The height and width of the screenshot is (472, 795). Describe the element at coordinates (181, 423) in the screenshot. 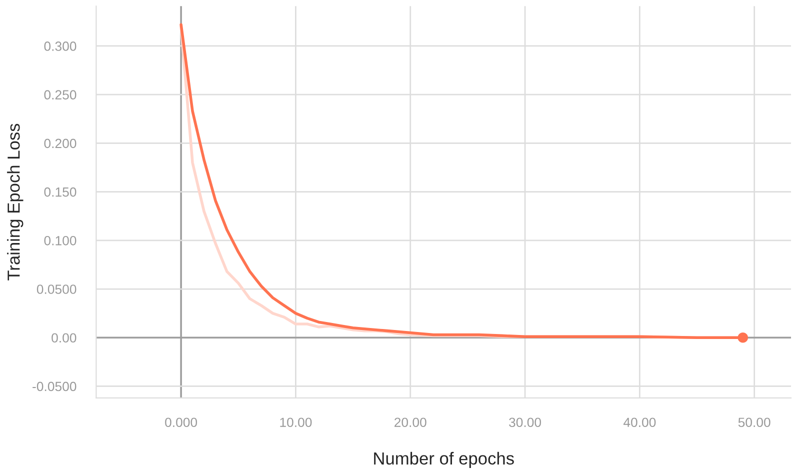

I see `x-tick-label: 0.000` at that location.